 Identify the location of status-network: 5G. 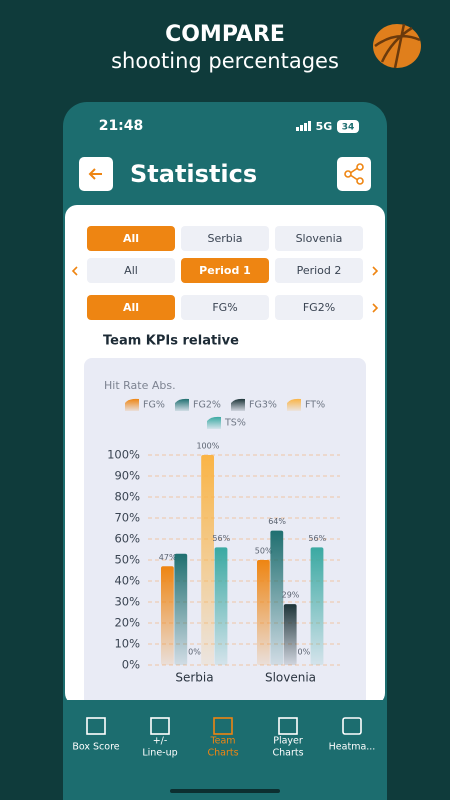
(324, 126).